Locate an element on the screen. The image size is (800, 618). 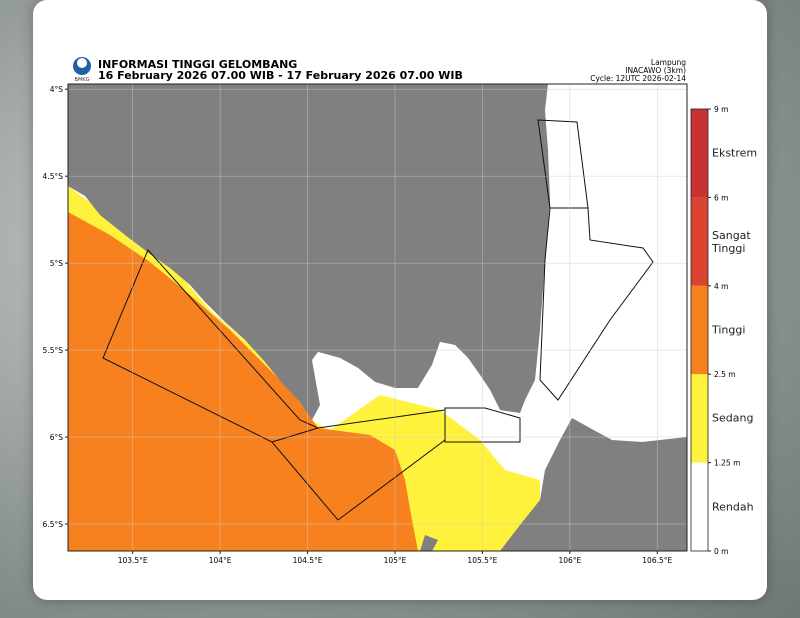
logo: BMKG is located at coordinates (82, 70).